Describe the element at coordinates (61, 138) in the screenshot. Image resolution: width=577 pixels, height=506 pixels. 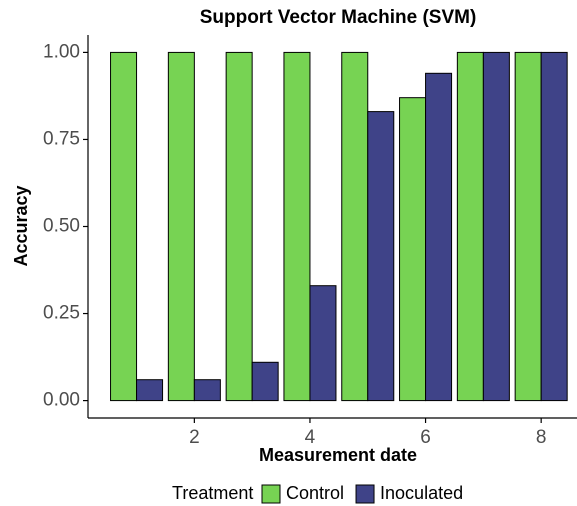
I see `y-tick-label: 0.75` at that location.